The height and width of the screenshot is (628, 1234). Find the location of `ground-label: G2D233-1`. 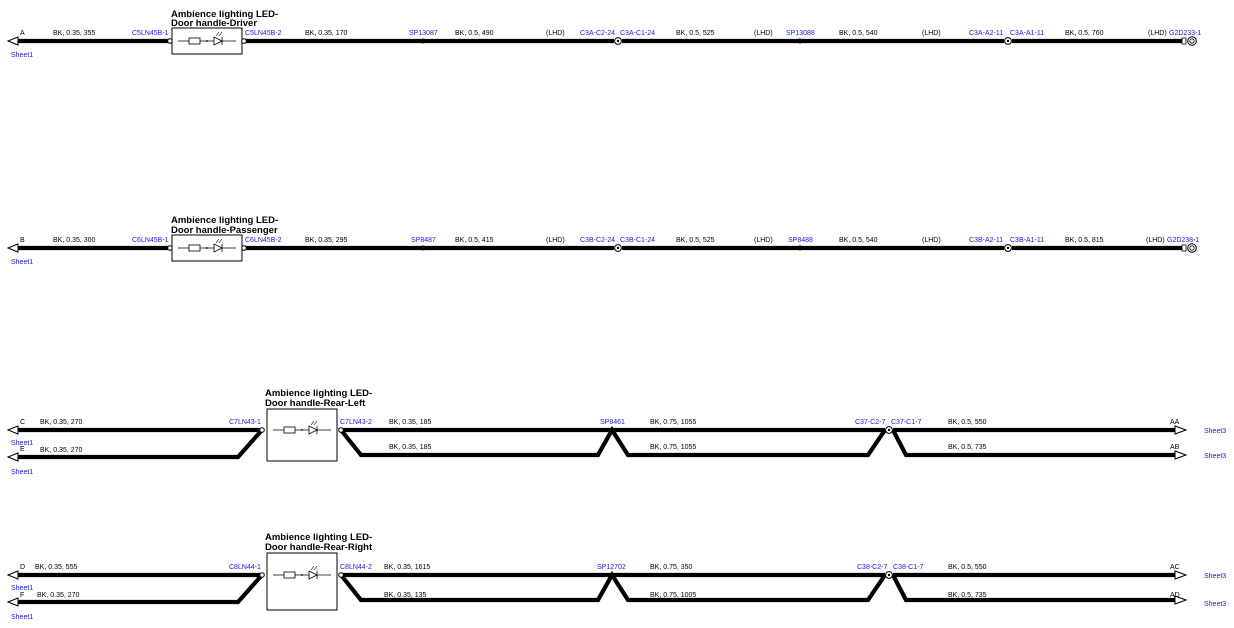

ground-label: G2D233-1 is located at coordinates (1185, 33).